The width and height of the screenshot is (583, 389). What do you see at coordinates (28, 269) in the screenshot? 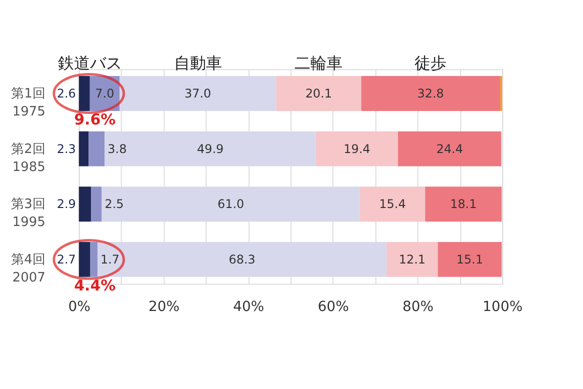
I see `y-tick-label: 第4回 2007` at bounding box center [28, 269].